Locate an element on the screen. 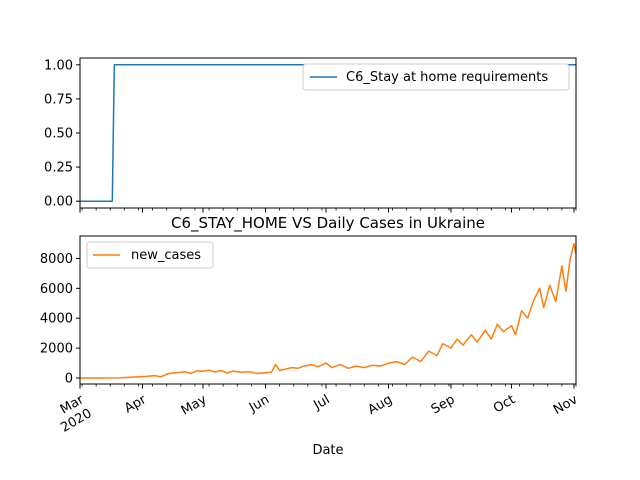 The height and width of the screenshot is (480, 640). bottom-ytick-label: 2000 is located at coordinates (56, 349).